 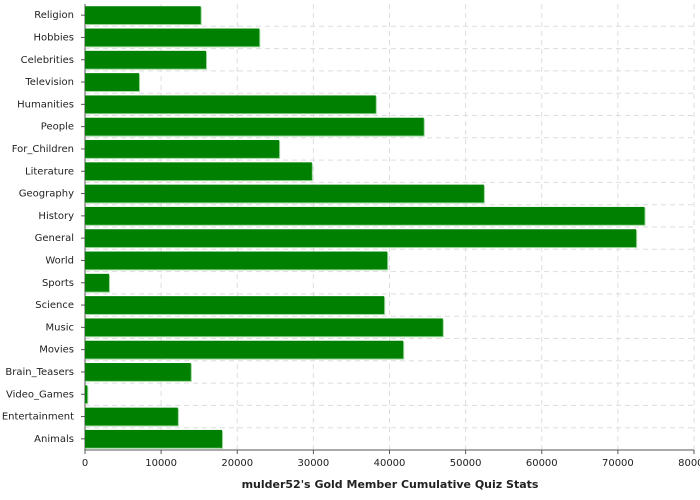 What do you see at coordinates (689, 463) in the screenshot?
I see `x-tick-label: 80000` at bounding box center [689, 463].